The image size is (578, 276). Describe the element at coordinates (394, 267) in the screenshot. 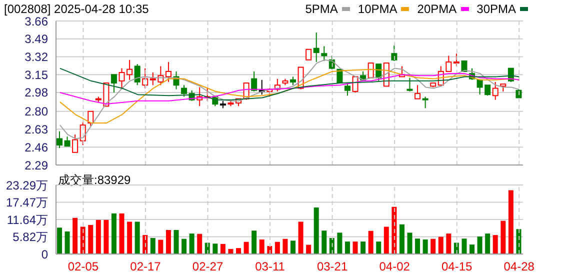

I see `x-tick-label: 04-02` at that location.